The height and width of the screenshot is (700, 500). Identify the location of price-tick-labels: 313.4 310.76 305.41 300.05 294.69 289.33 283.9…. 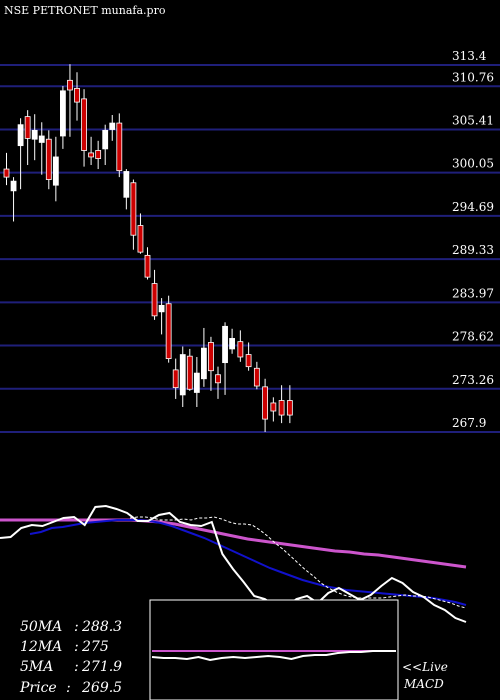
(473, 239).